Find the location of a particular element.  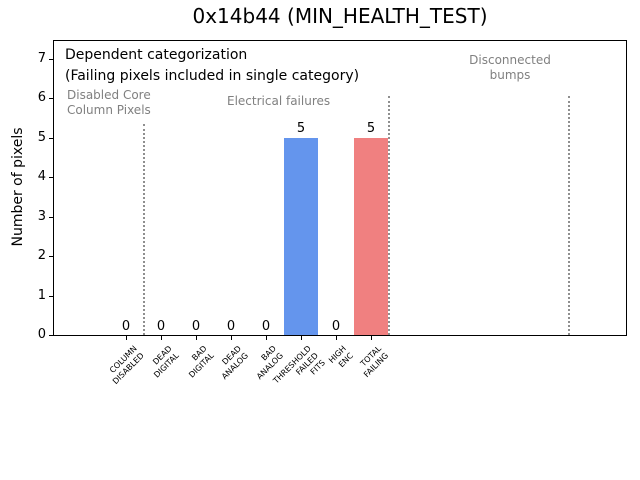

annotation-disconnected-bumps: Disconnected bumps is located at coordinates (510, 67).